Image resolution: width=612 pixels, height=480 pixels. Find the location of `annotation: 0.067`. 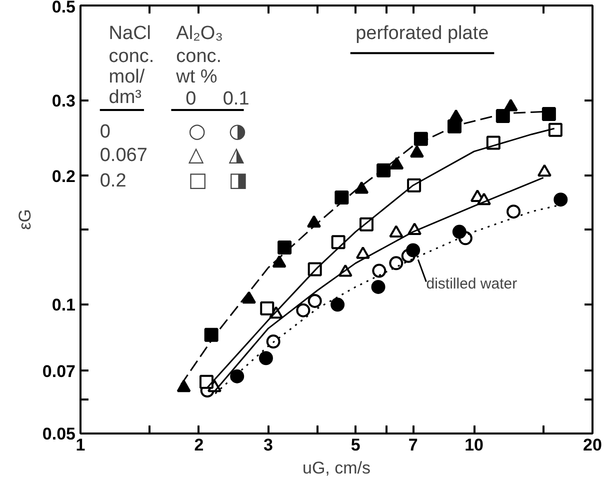

annotation: 0.067 is located at coordinates (124, 155).